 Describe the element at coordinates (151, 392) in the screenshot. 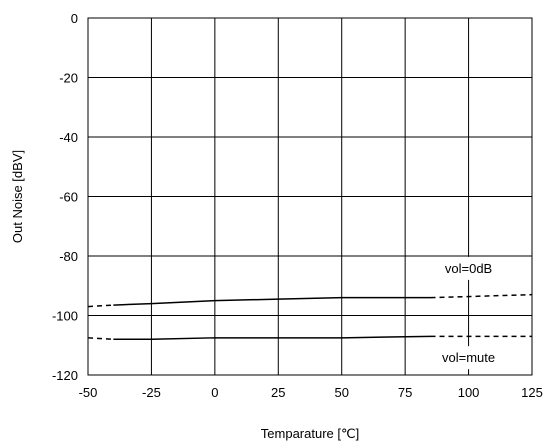

I see `x-tick-label: -25` at that location.